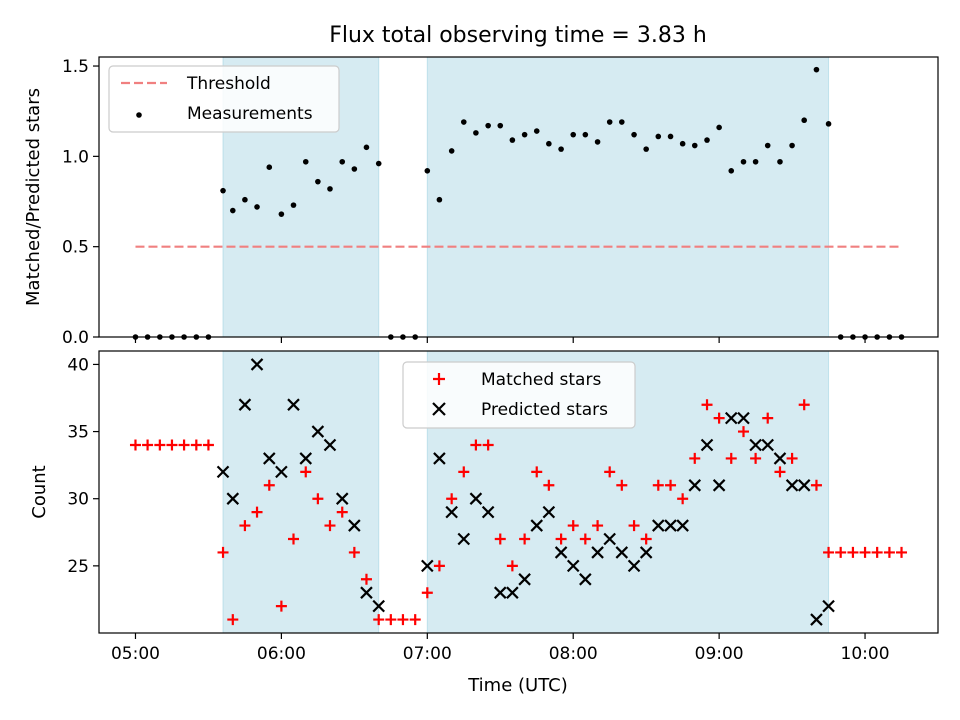 Image resolution: width=960 pixels, height=720 pixels. What do you see at coordinates (78, 433) in the screenshot?
I see `bottom-y-tick-label: 35` at bounding box center [78, 433].